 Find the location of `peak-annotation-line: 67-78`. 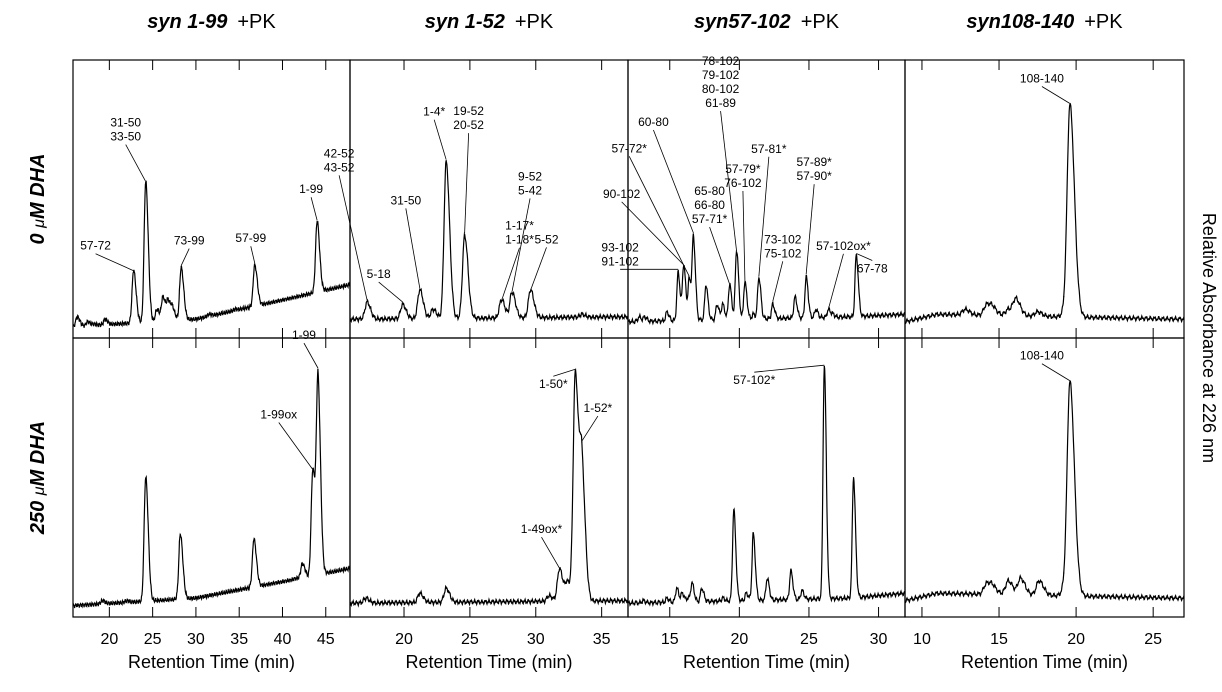

peak-annotation-line: 67-78 is located at coordinates (872, 268).